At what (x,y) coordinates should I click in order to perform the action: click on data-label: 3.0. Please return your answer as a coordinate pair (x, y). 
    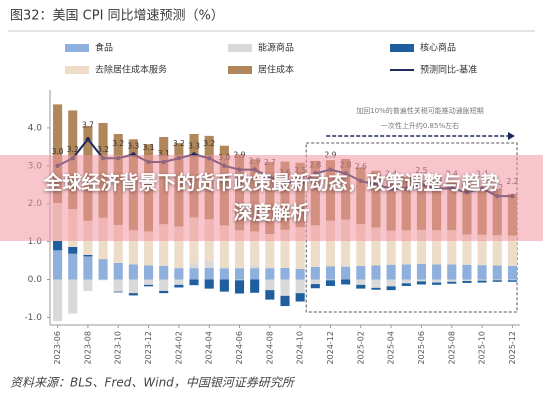
    Looking at the image, I should click on (58, 151).